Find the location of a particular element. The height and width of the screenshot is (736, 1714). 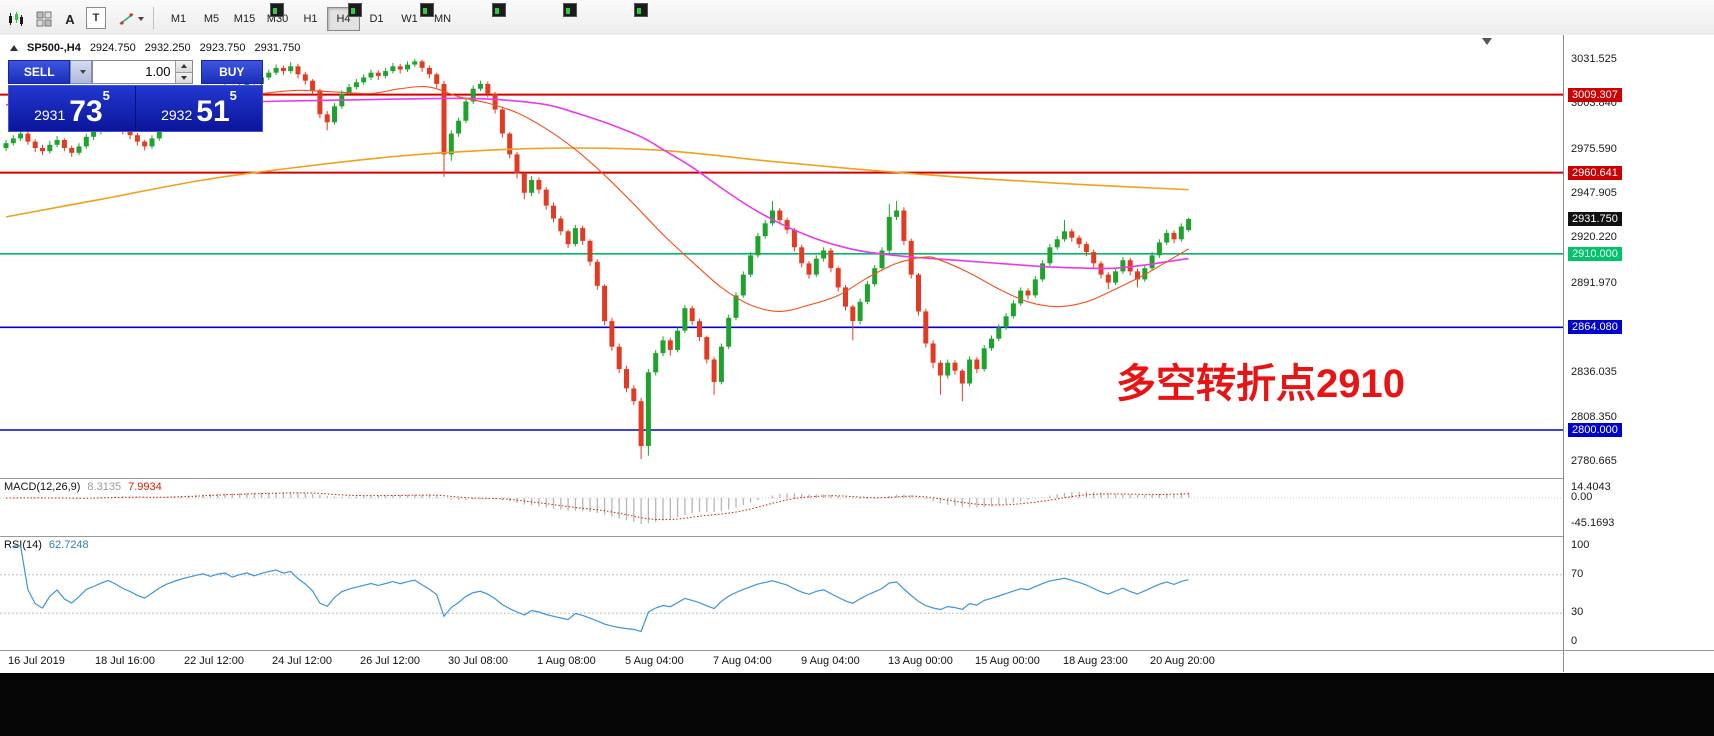

ohlc-close: 2931.750 is located at coordinates (277, 48).